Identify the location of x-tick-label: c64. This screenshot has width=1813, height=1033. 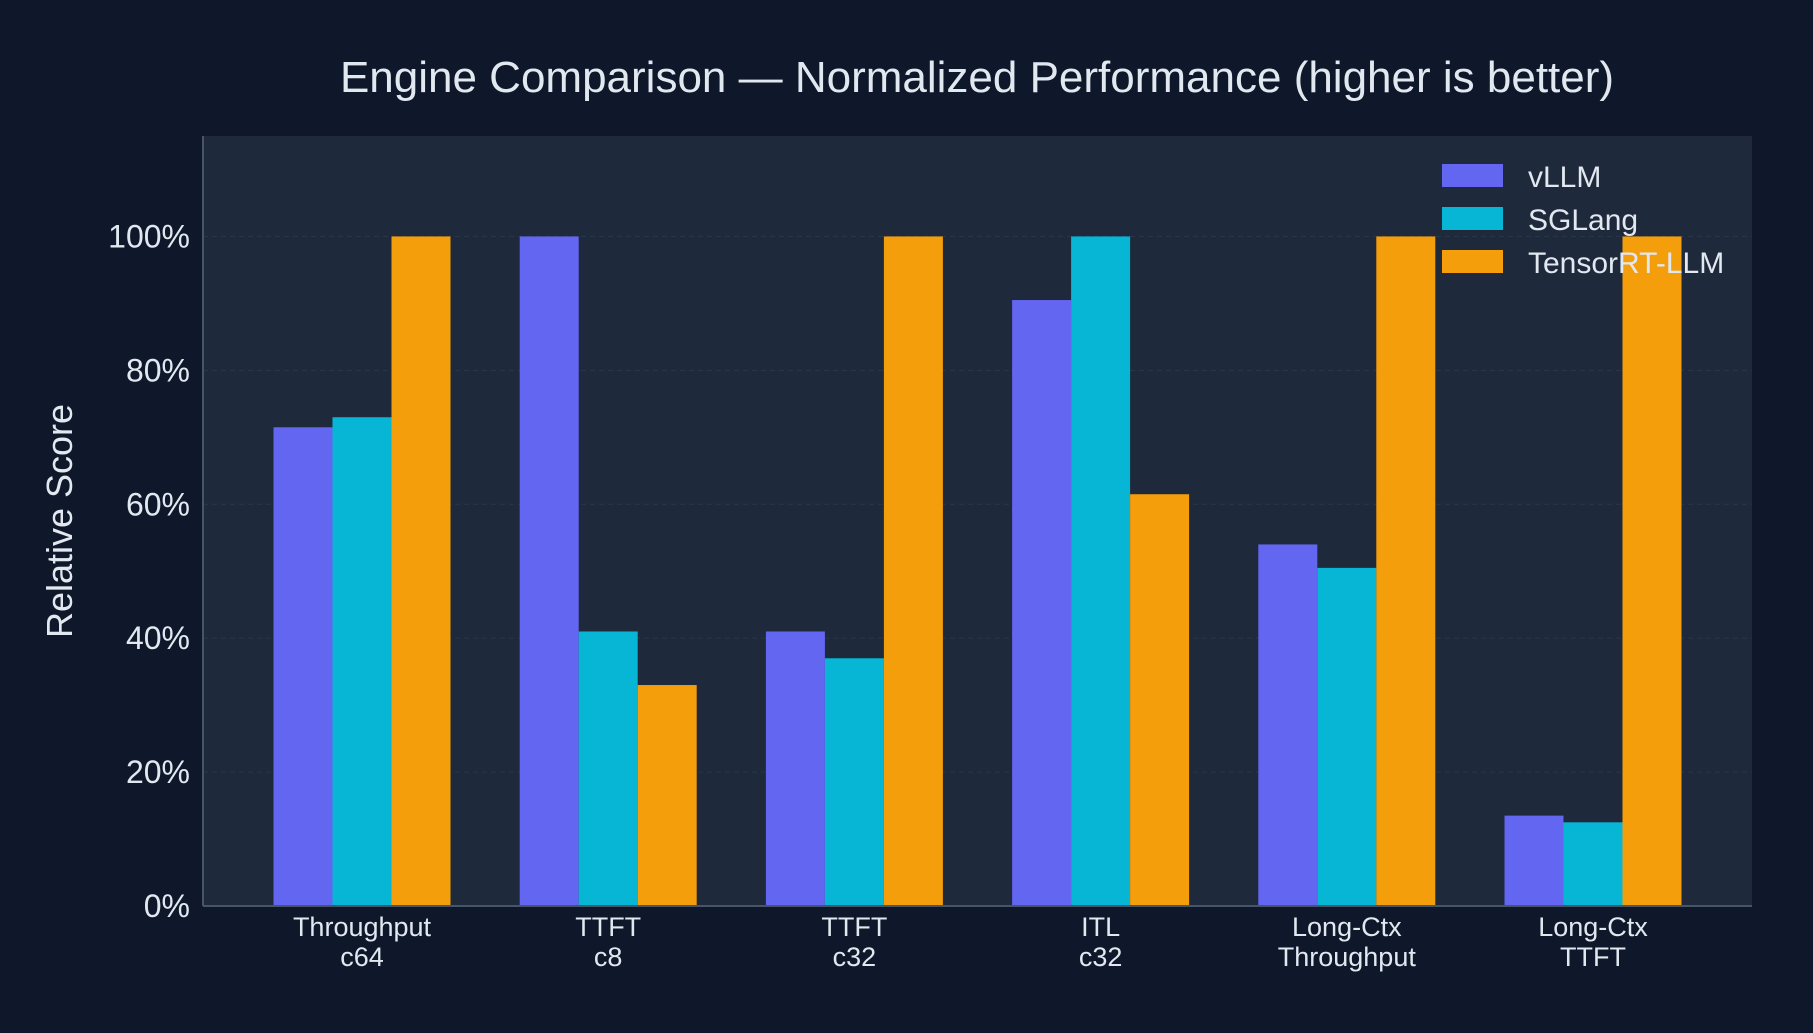
(362, 957).